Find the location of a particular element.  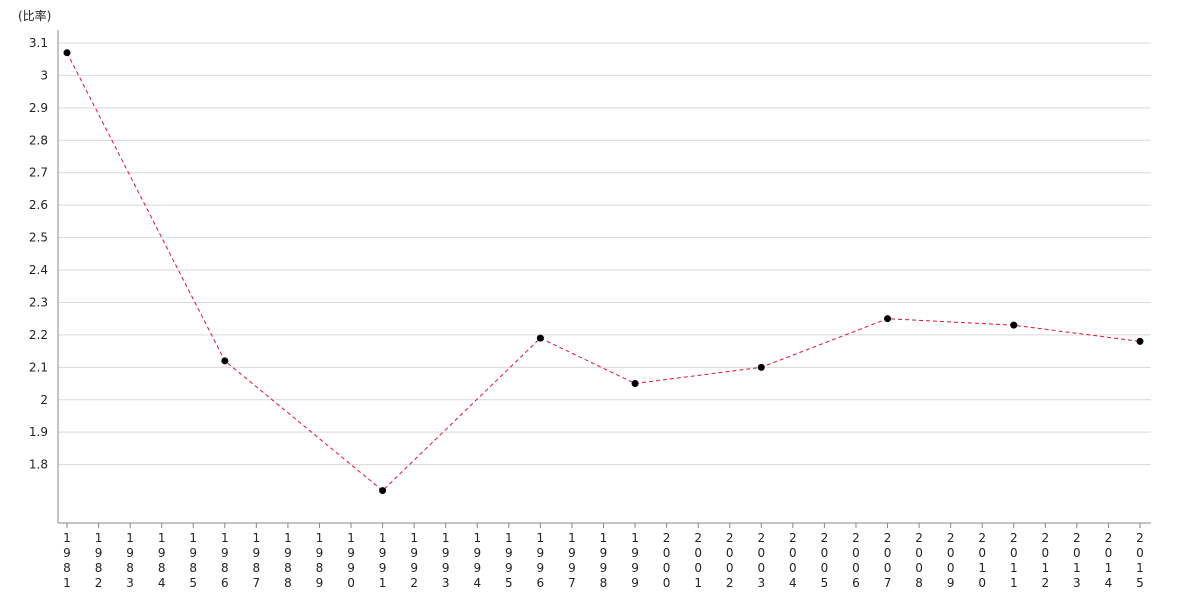

y-tick-label: 3 is located at coordinates (44, 75).